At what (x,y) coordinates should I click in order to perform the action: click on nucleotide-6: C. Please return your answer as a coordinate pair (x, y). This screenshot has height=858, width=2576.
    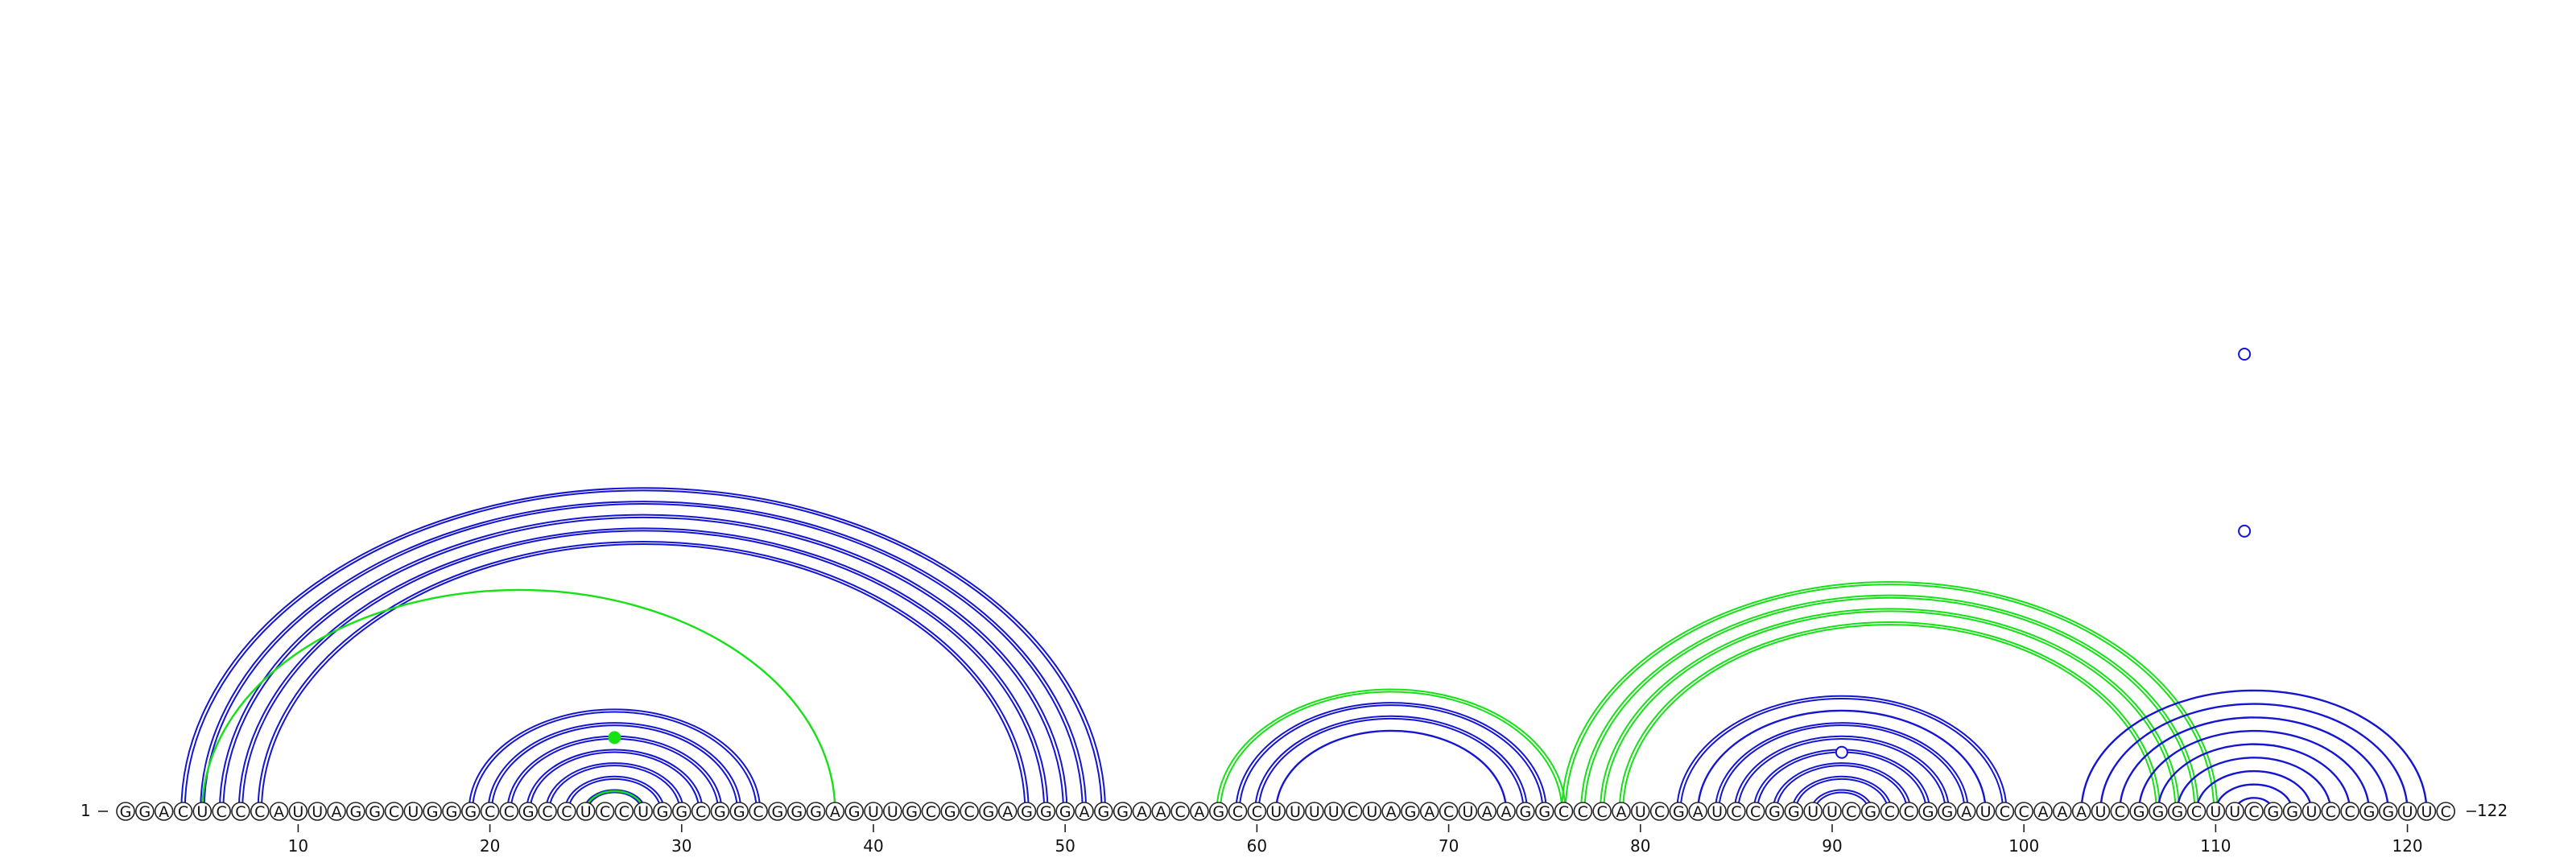
    Looking at the image, I should click on (221, 812).